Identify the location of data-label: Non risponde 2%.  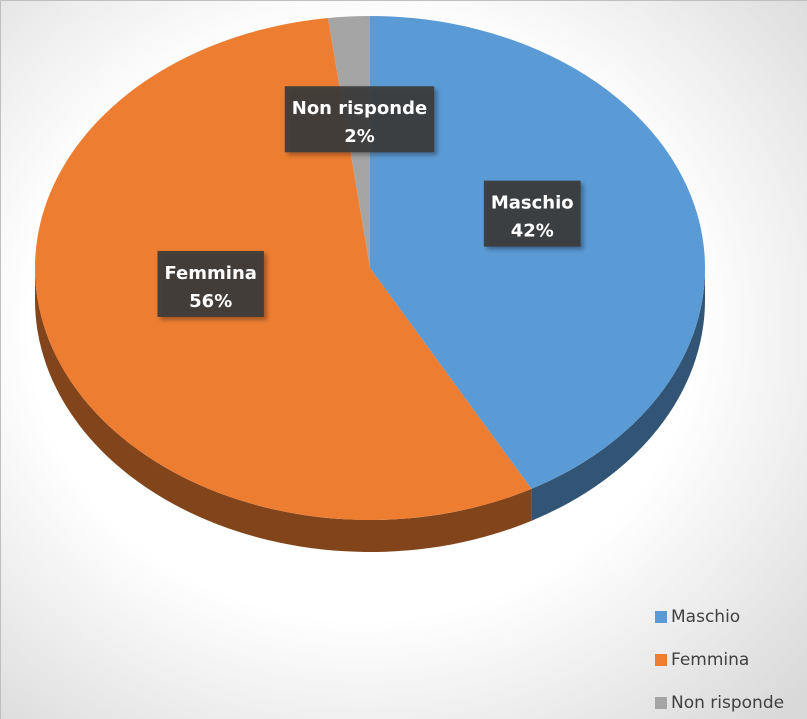
(359, 119).